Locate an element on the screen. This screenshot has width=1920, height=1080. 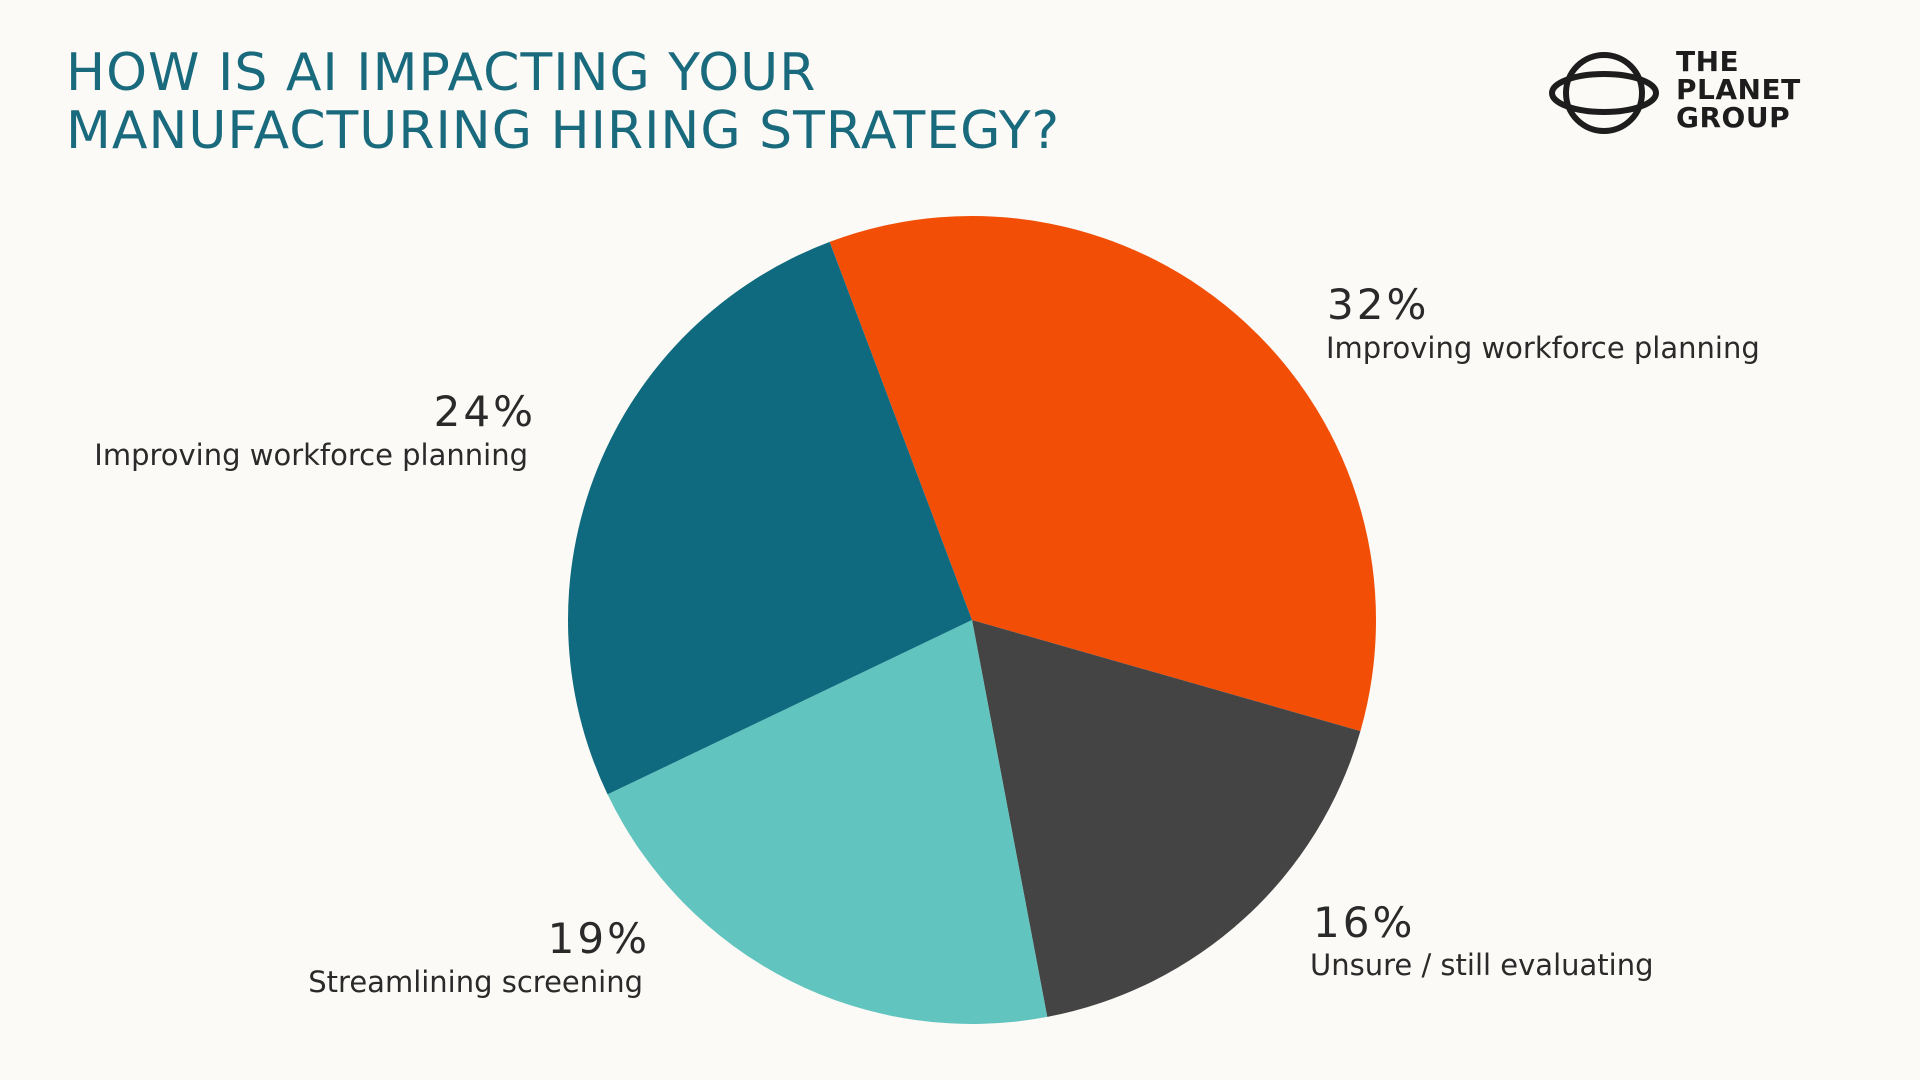
slice-1-label: Improving workforce planning is located at coordinates (1543, 348).